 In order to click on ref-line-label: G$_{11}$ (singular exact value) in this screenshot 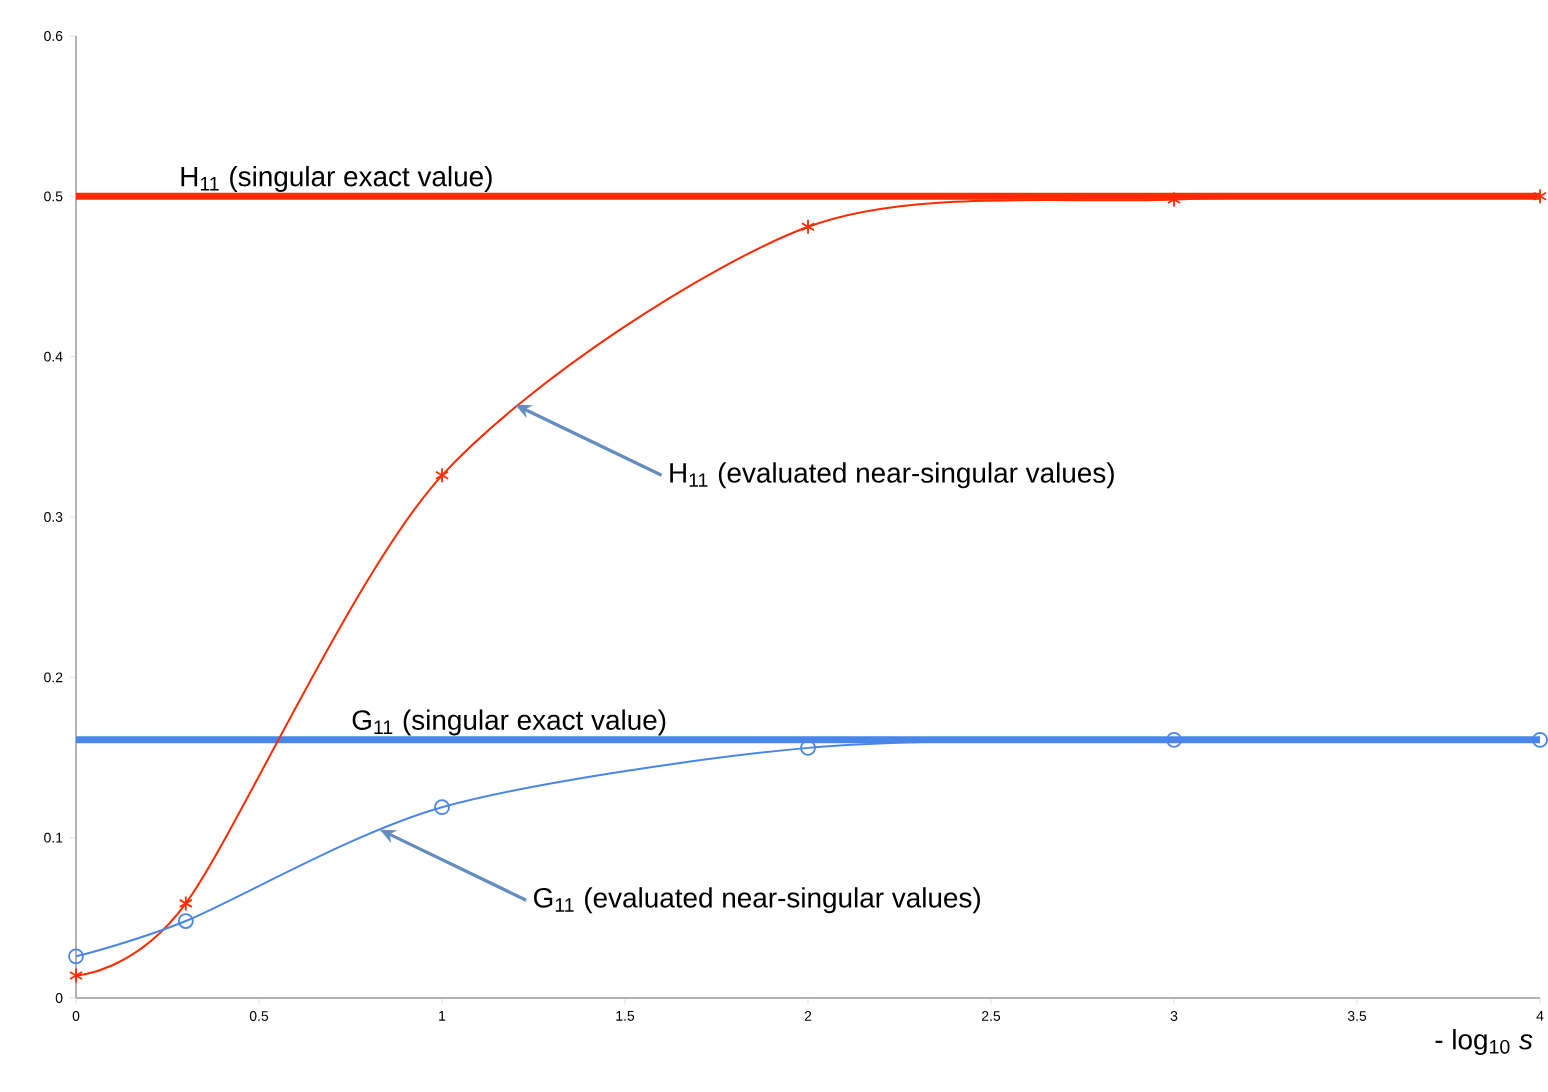, I will do `click(509, 722)`.